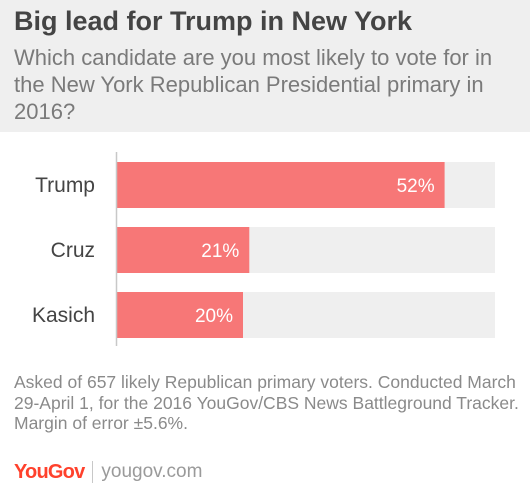 This screenshot has height=490, width=530. I want to click on value-label: 52%, so click(416, 186).